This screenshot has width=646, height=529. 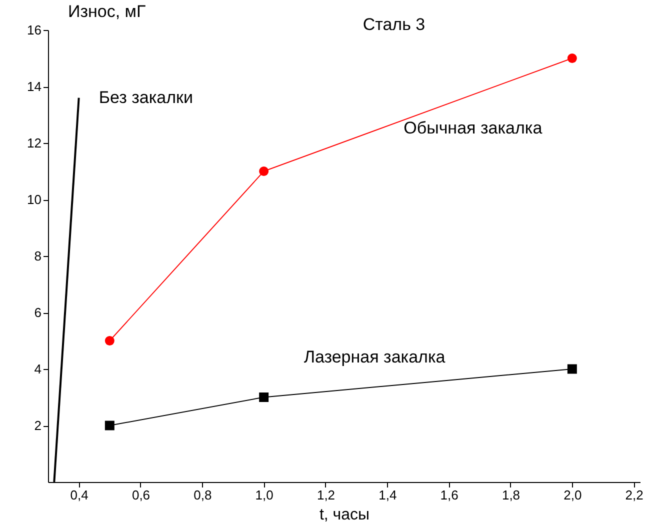 What do you see at coordinates (573, 495) in the screenshot?
I see `x-tick-label: 2,0` at bounding box center [573, 495].